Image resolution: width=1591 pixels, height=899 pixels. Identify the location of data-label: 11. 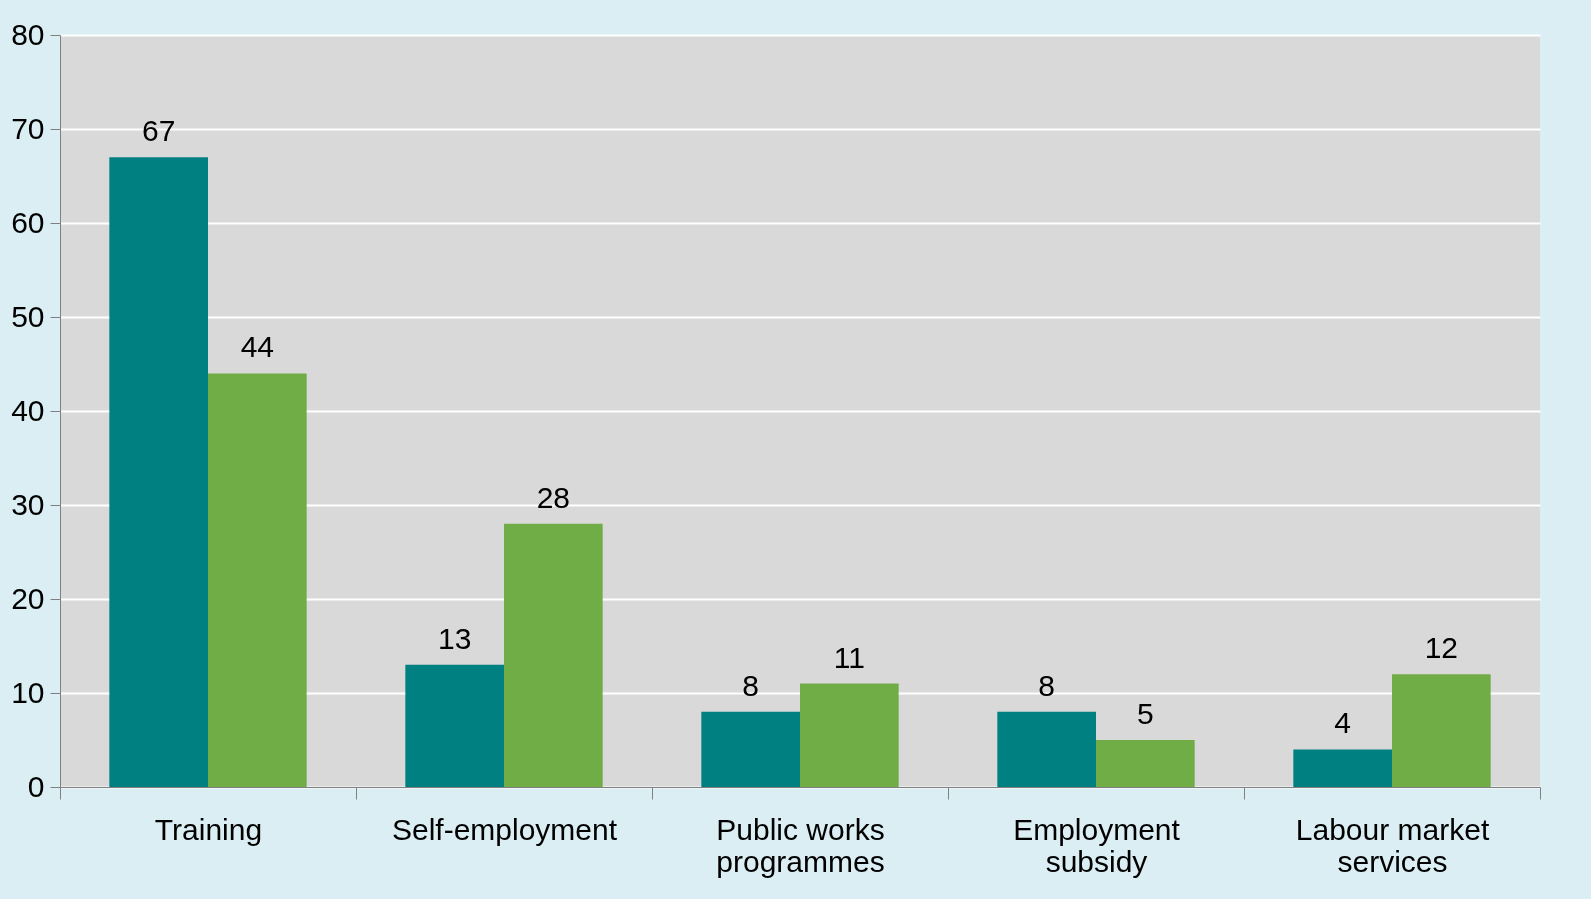
(849, 657).